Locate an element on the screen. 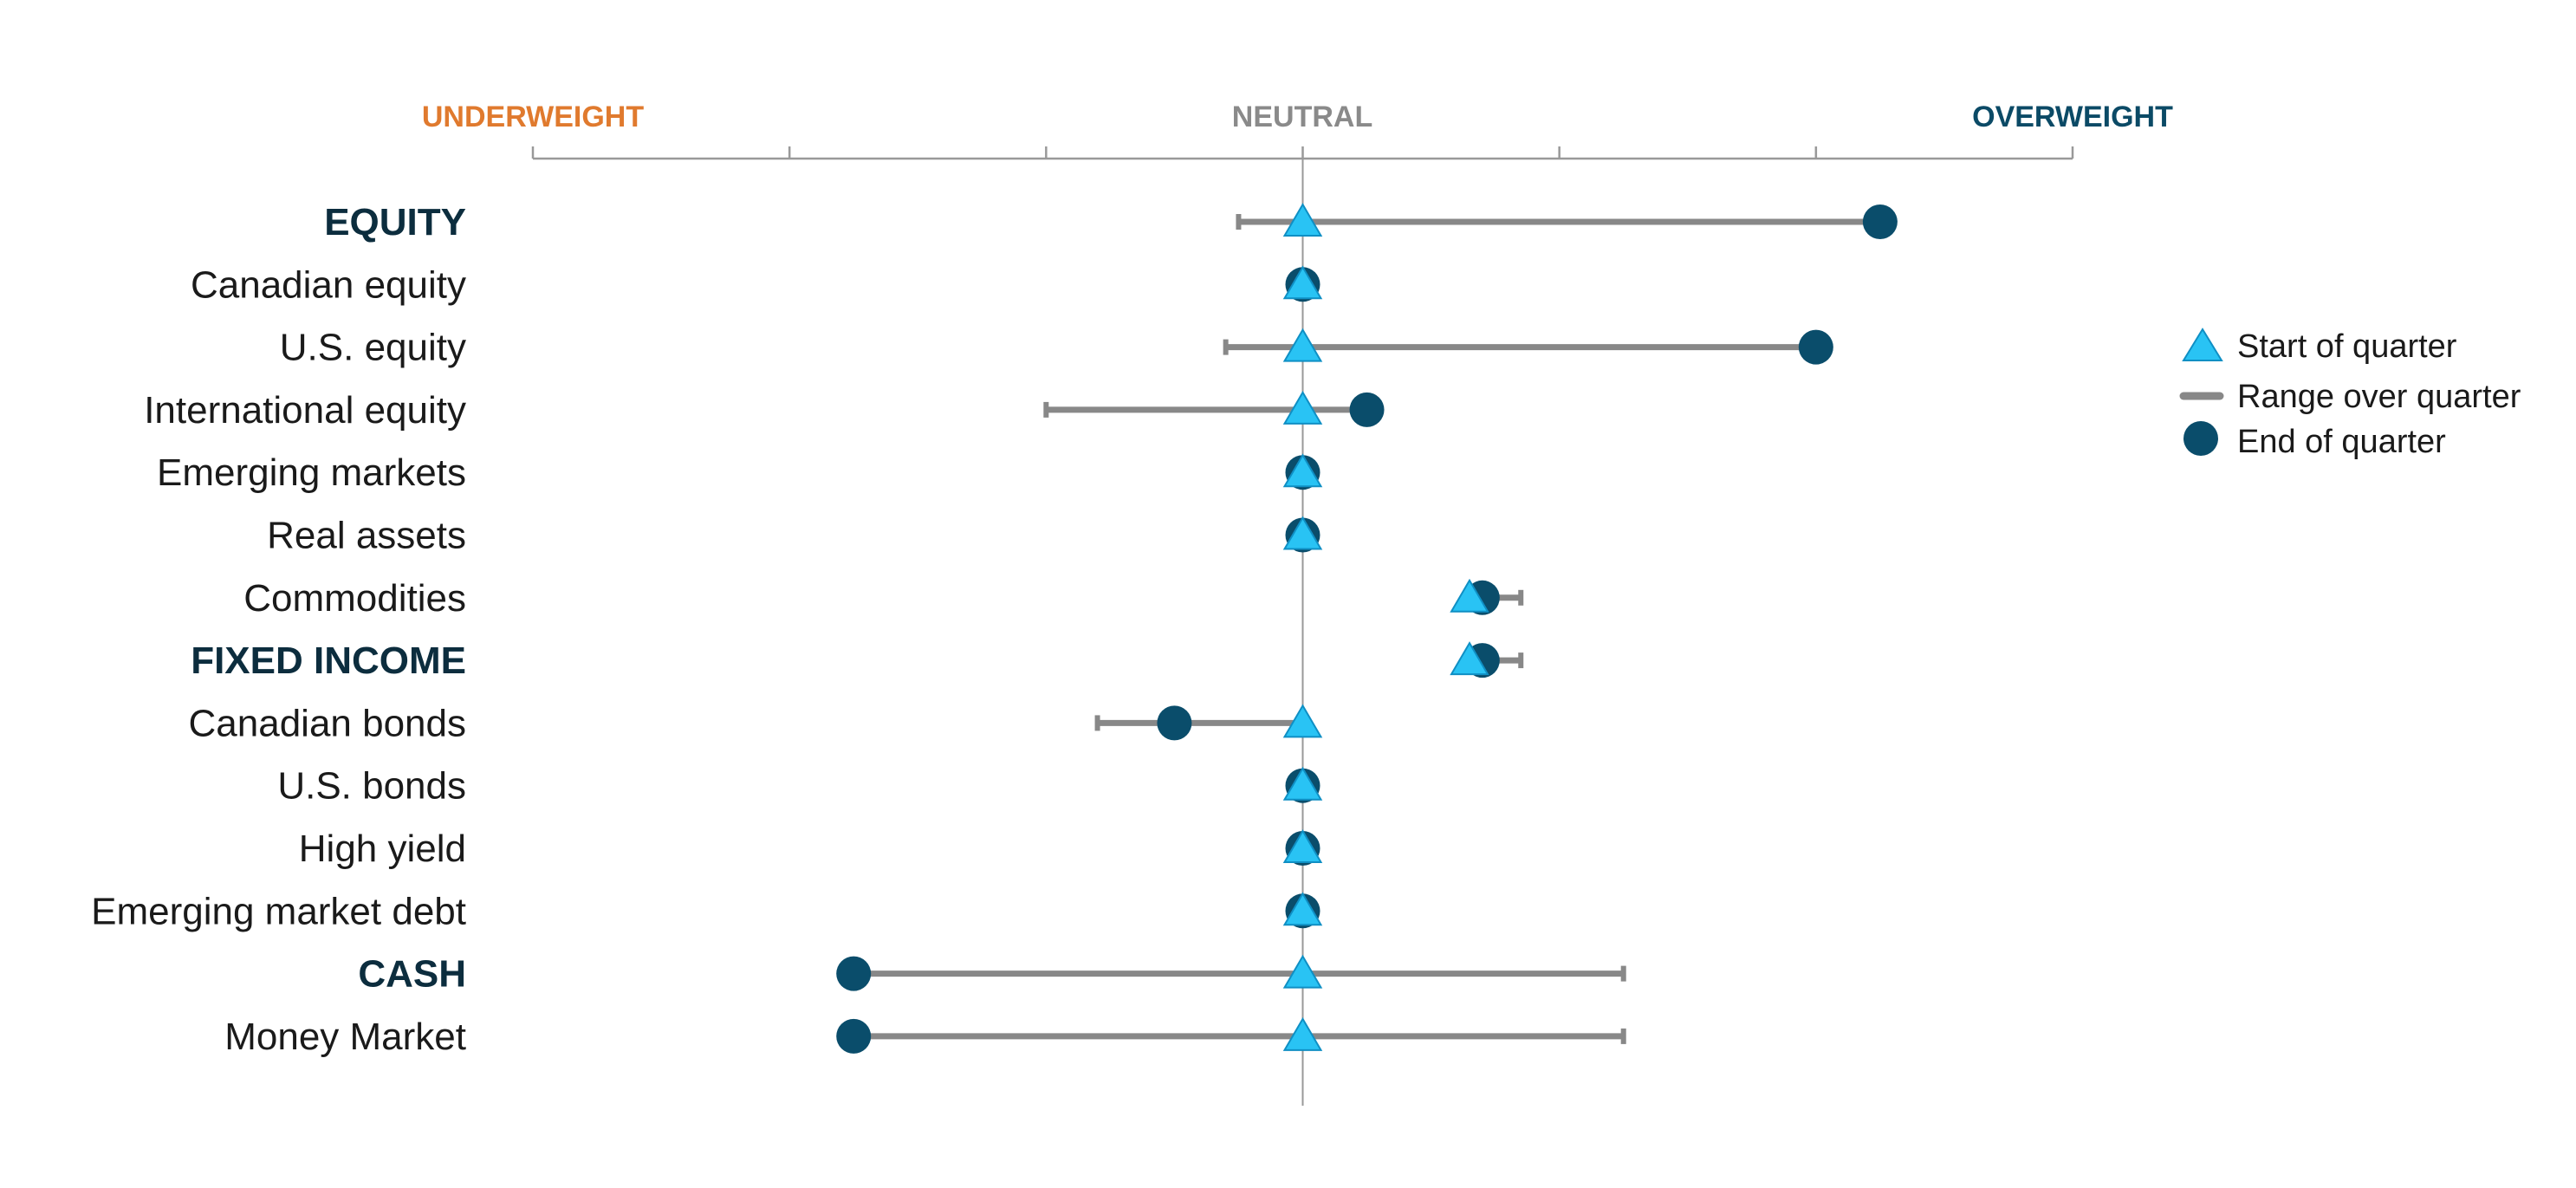 This screenshot has width=2576, height=1188. row-label-emerging-markets: Emerging markets is located at coordinates (311, 472).